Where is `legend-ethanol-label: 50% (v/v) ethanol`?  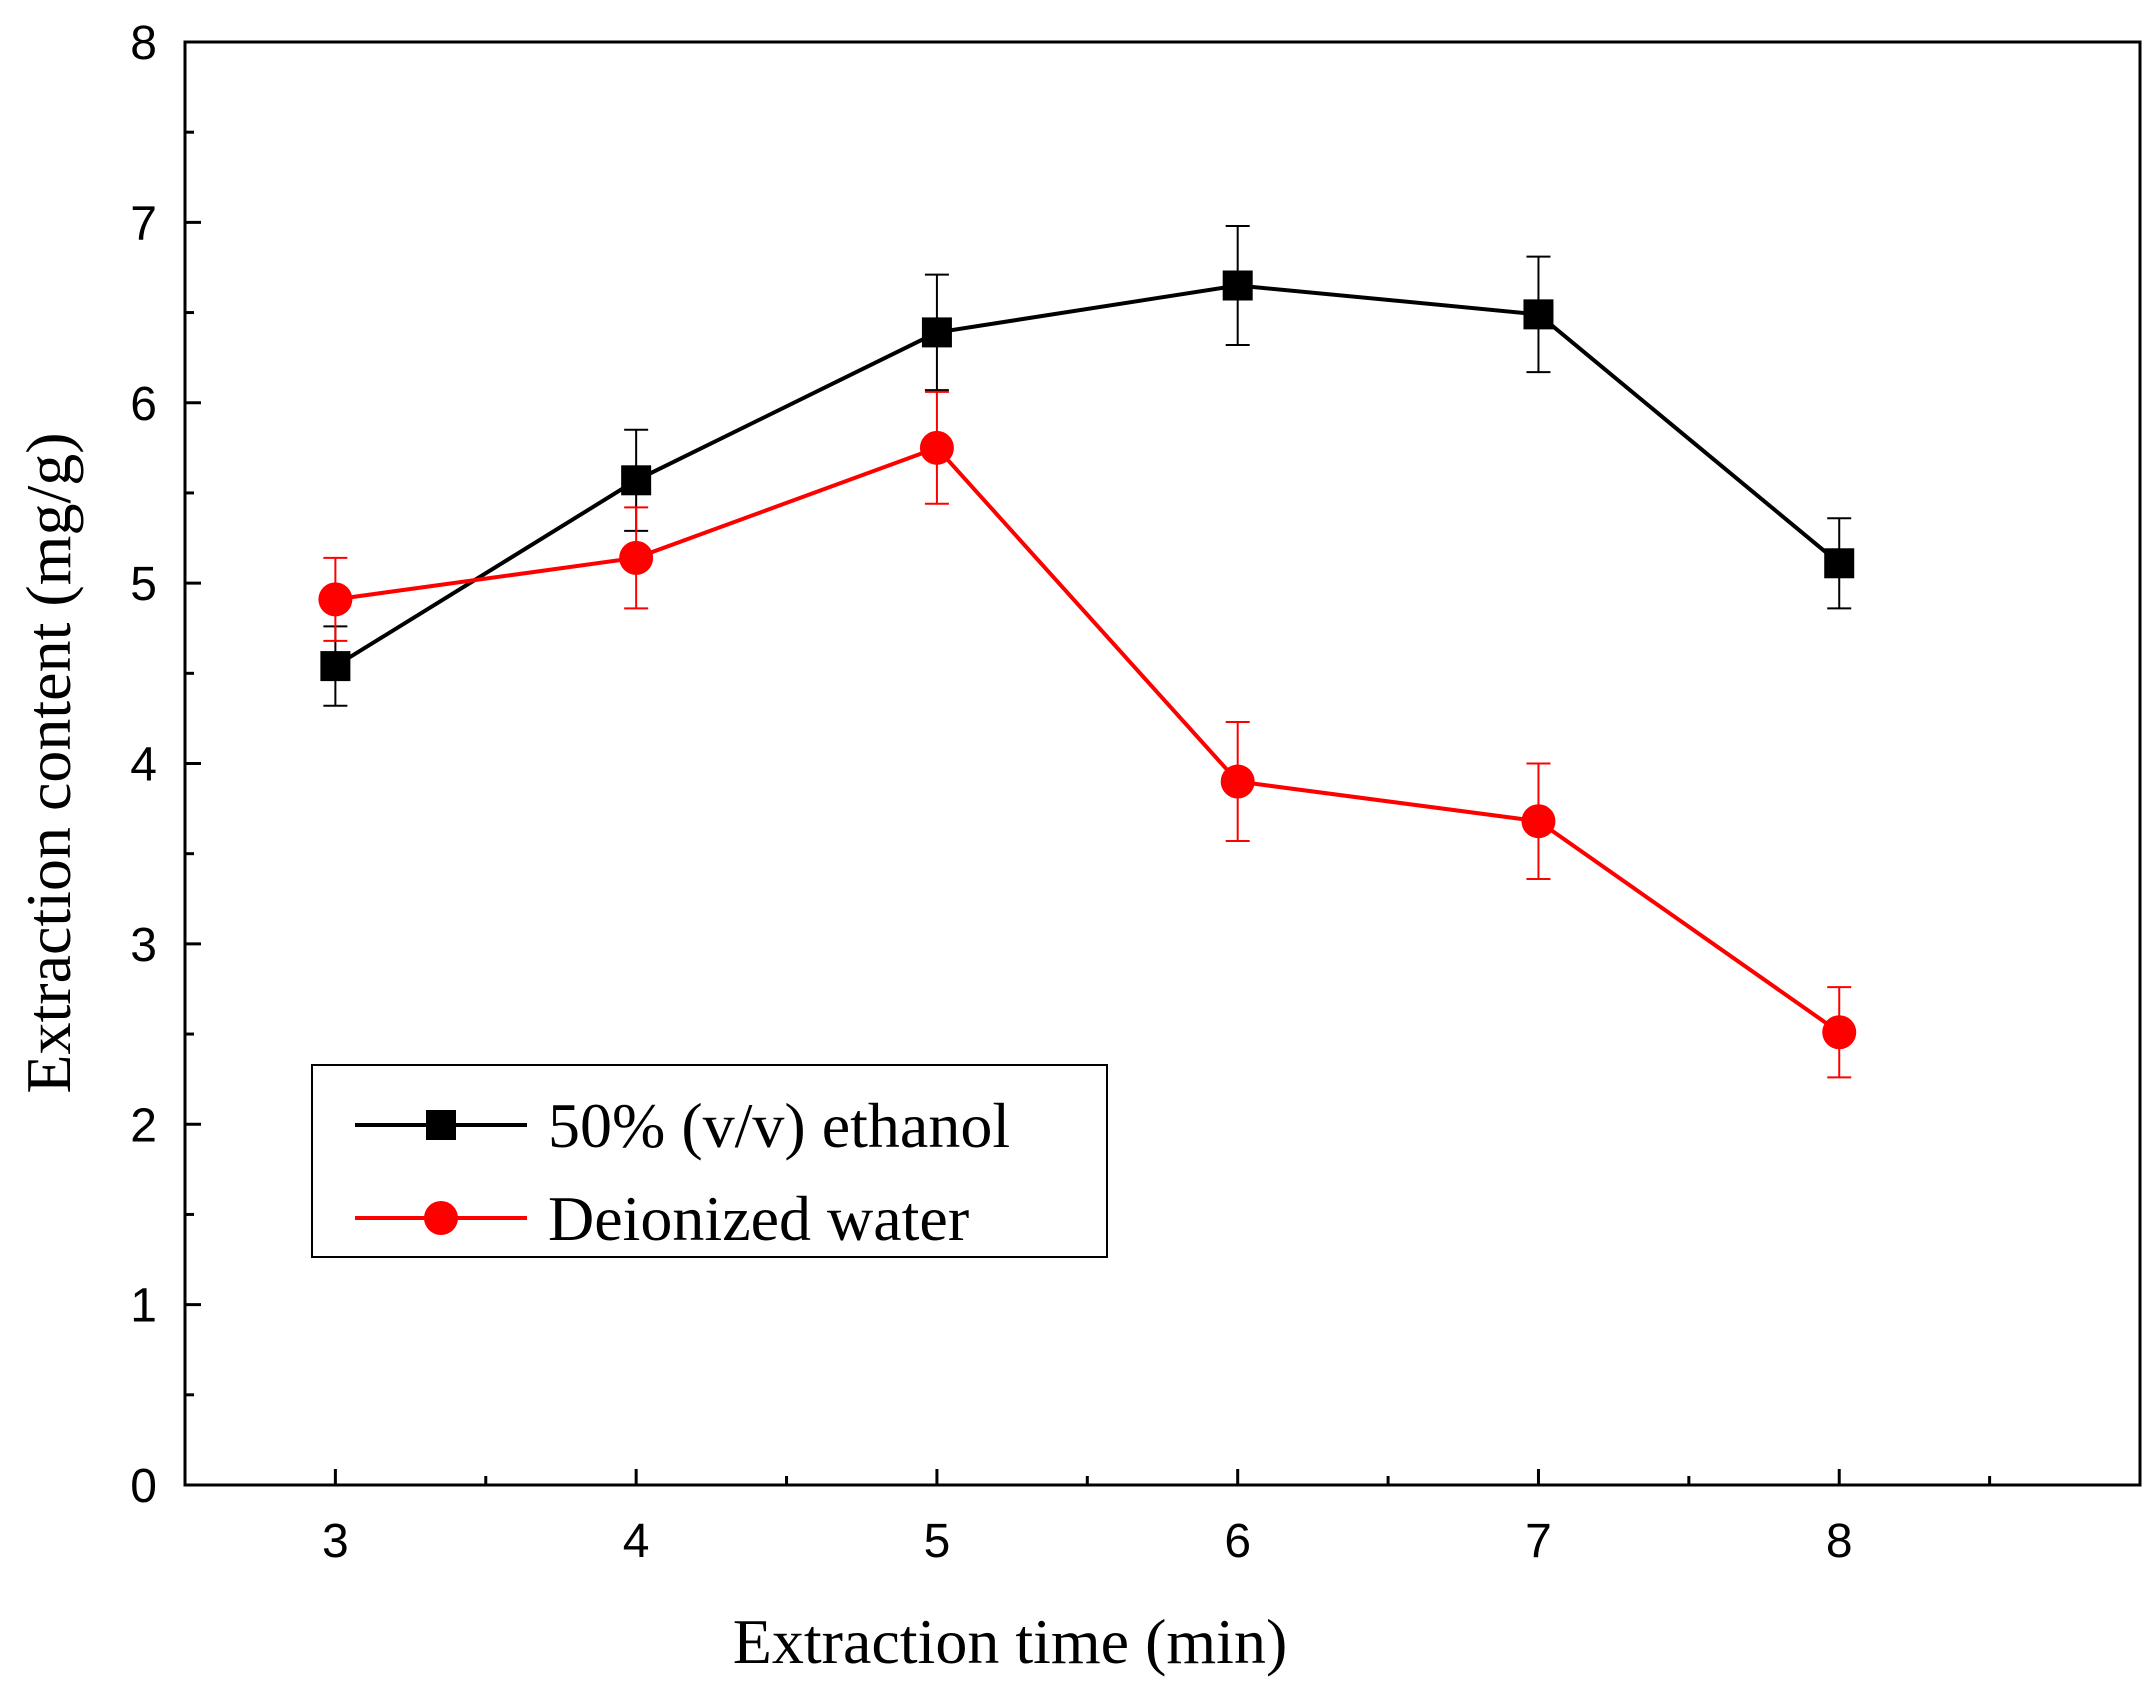 legend-ethanol-label: 50% (v/v) ethanol is located at coordinates (779, 1125).